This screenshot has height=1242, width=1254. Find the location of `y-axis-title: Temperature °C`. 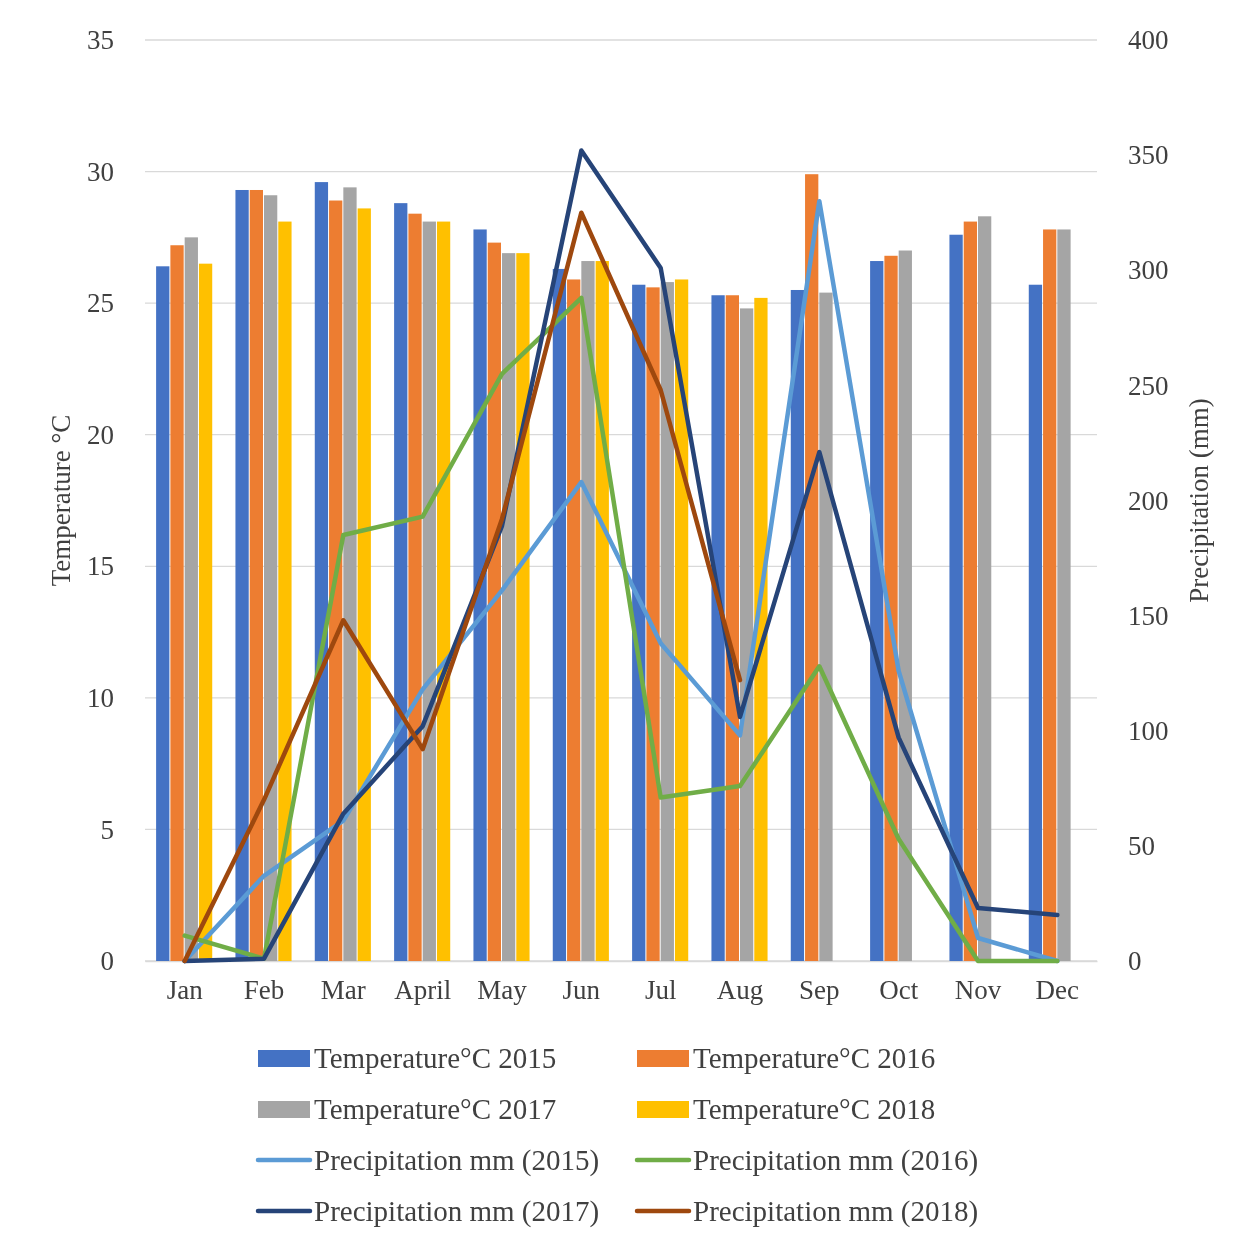

y-axis-title: Temperature °C is located at coordinates (61, 500).